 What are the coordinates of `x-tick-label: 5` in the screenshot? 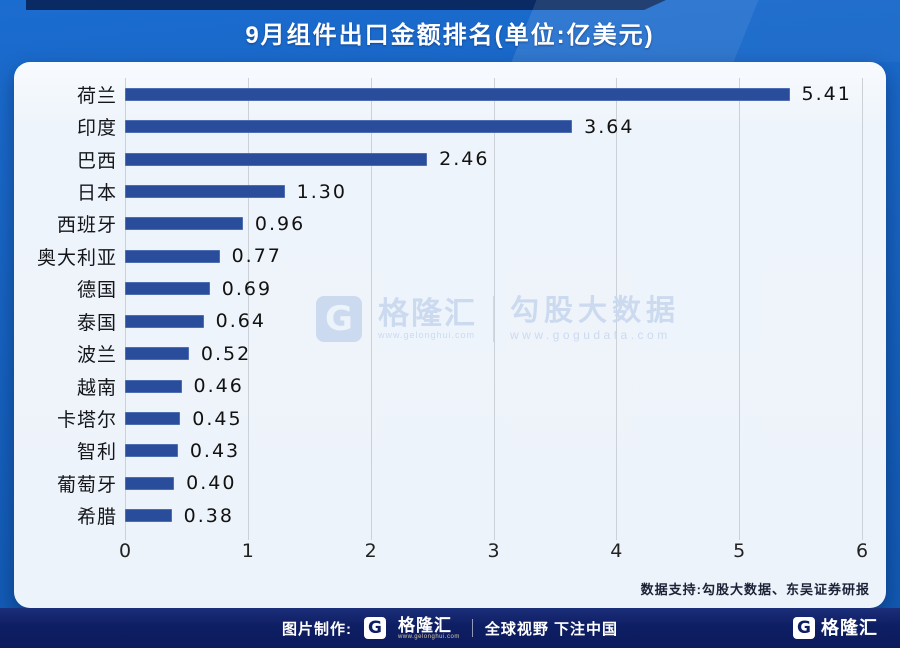 It's located at (739, 551).